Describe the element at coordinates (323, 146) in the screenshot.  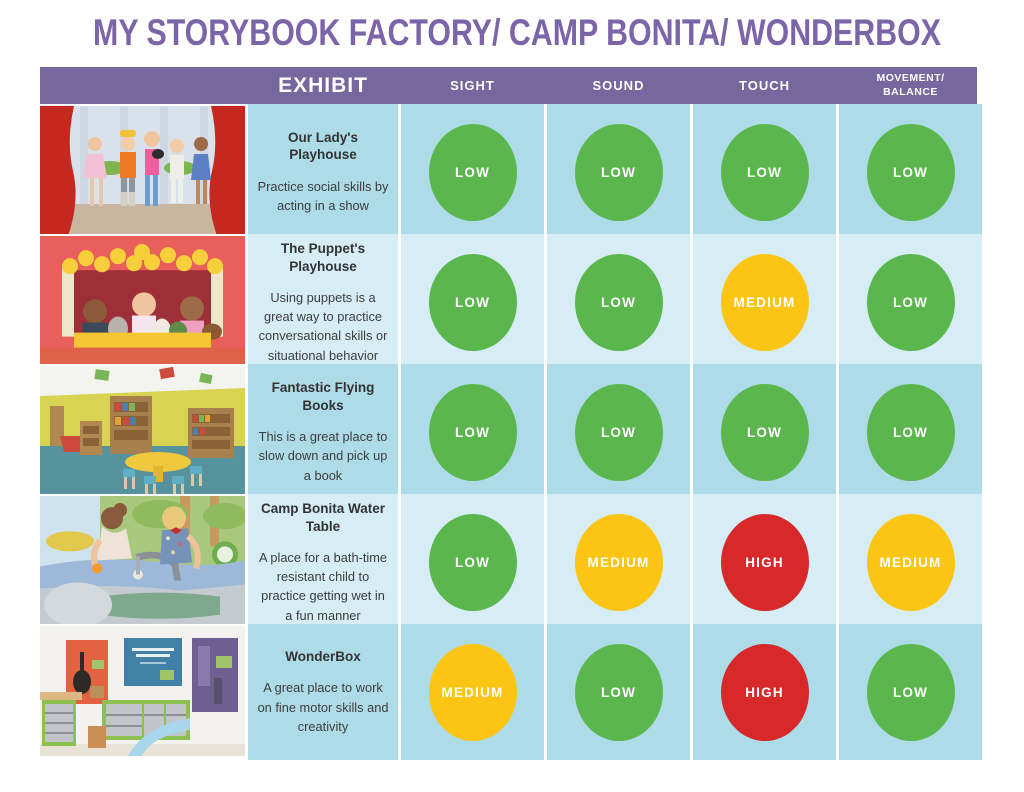
I see `exhibit-name: Our Lady's Playhouse` at that location.